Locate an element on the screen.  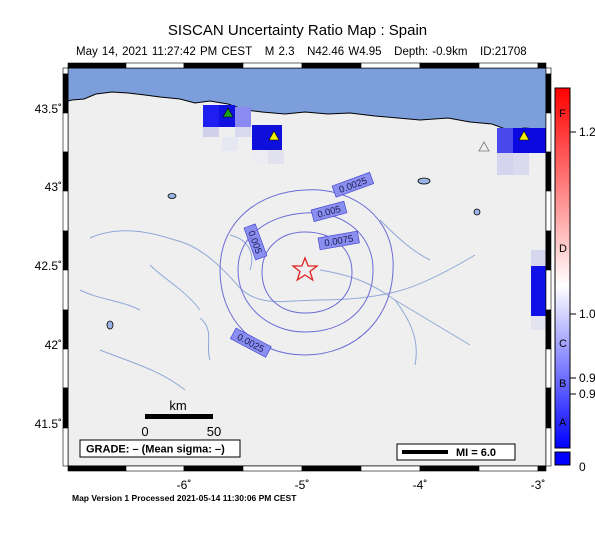
x-axis: -6˚ -5˚ -4˚ -3˚ is located at coordinates (361, 485).